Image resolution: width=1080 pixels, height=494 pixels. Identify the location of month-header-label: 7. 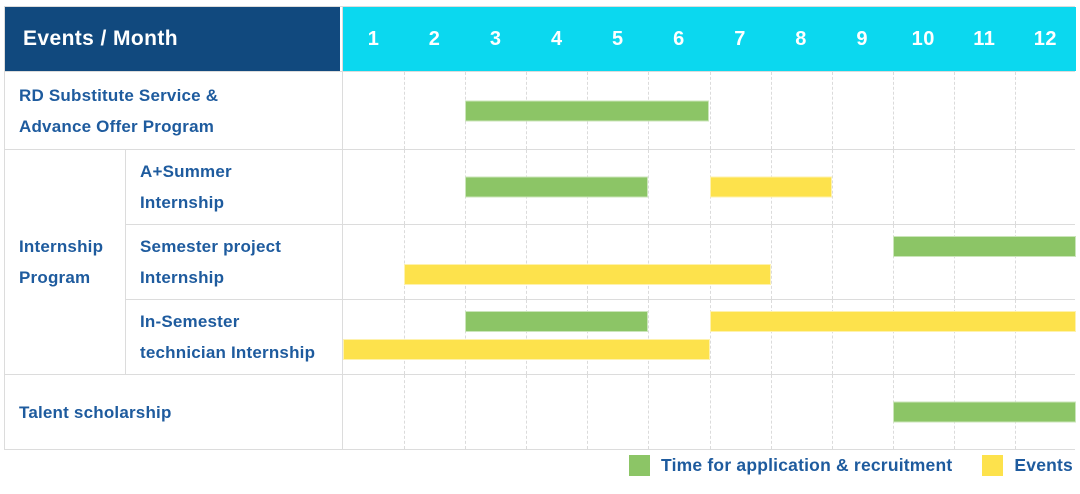
(740, 38).